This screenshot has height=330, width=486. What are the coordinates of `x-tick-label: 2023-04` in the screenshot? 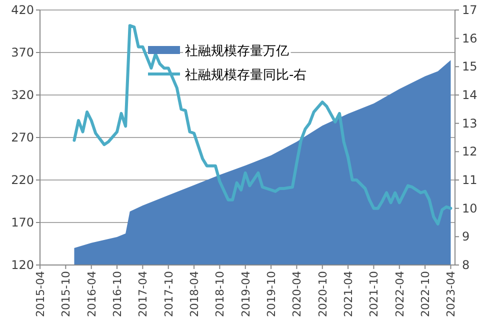 It's located at (451, 294).